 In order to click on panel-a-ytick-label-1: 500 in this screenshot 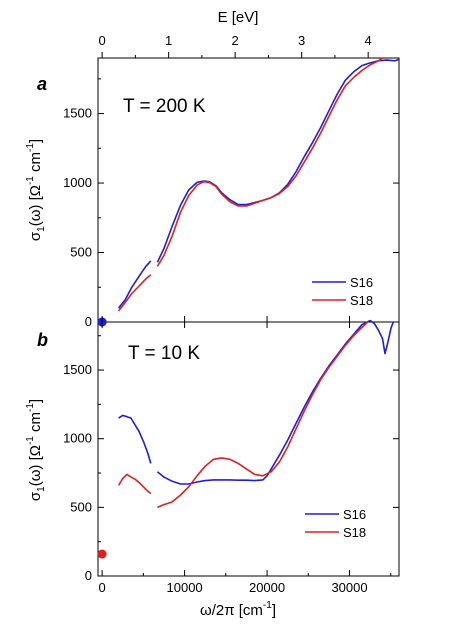, I will do `click(81, 252)`.